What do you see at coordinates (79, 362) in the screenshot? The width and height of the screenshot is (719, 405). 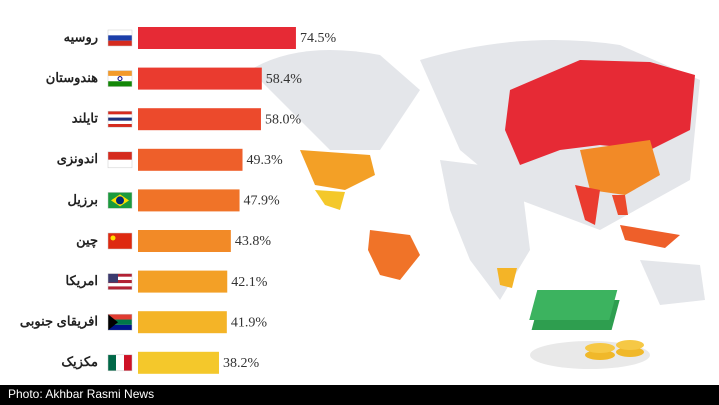 I see `category-label: مکزیک` at bounding box center [79, 362].